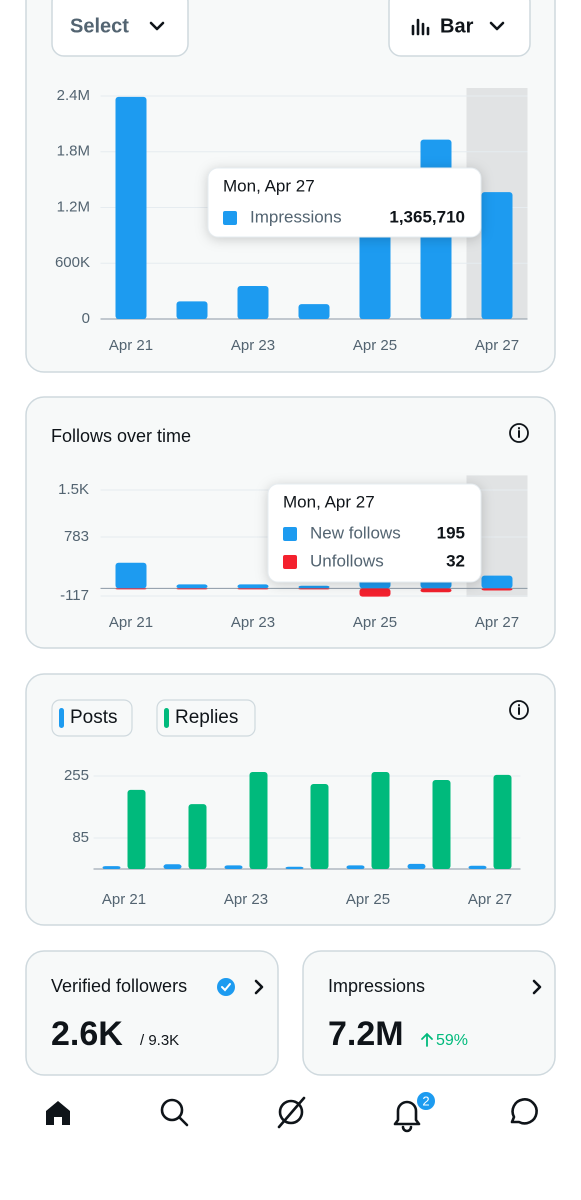 This screenshot has height=1200, width=581. Describe the element at coordinates (457, 26) in the screenshot. I see `chart-type-label: Bar` at that location.